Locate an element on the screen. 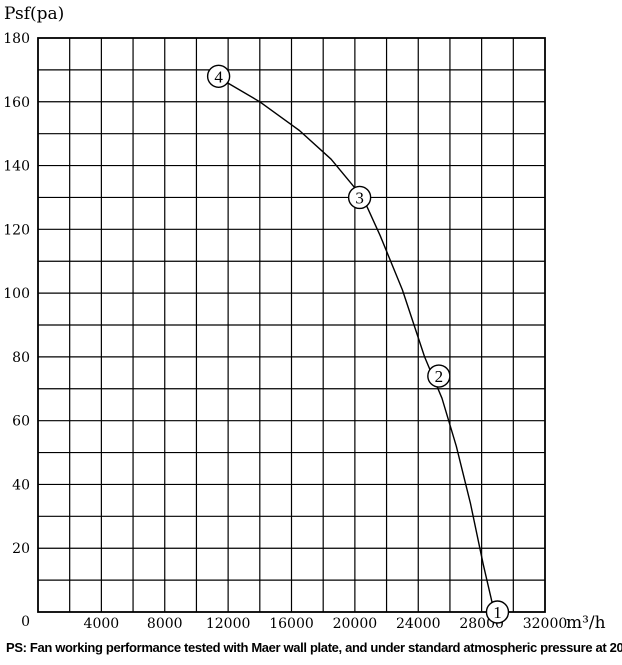 This screenshot has width=622, height=665. marker-label: 3 is located at coordinates (359, 197).